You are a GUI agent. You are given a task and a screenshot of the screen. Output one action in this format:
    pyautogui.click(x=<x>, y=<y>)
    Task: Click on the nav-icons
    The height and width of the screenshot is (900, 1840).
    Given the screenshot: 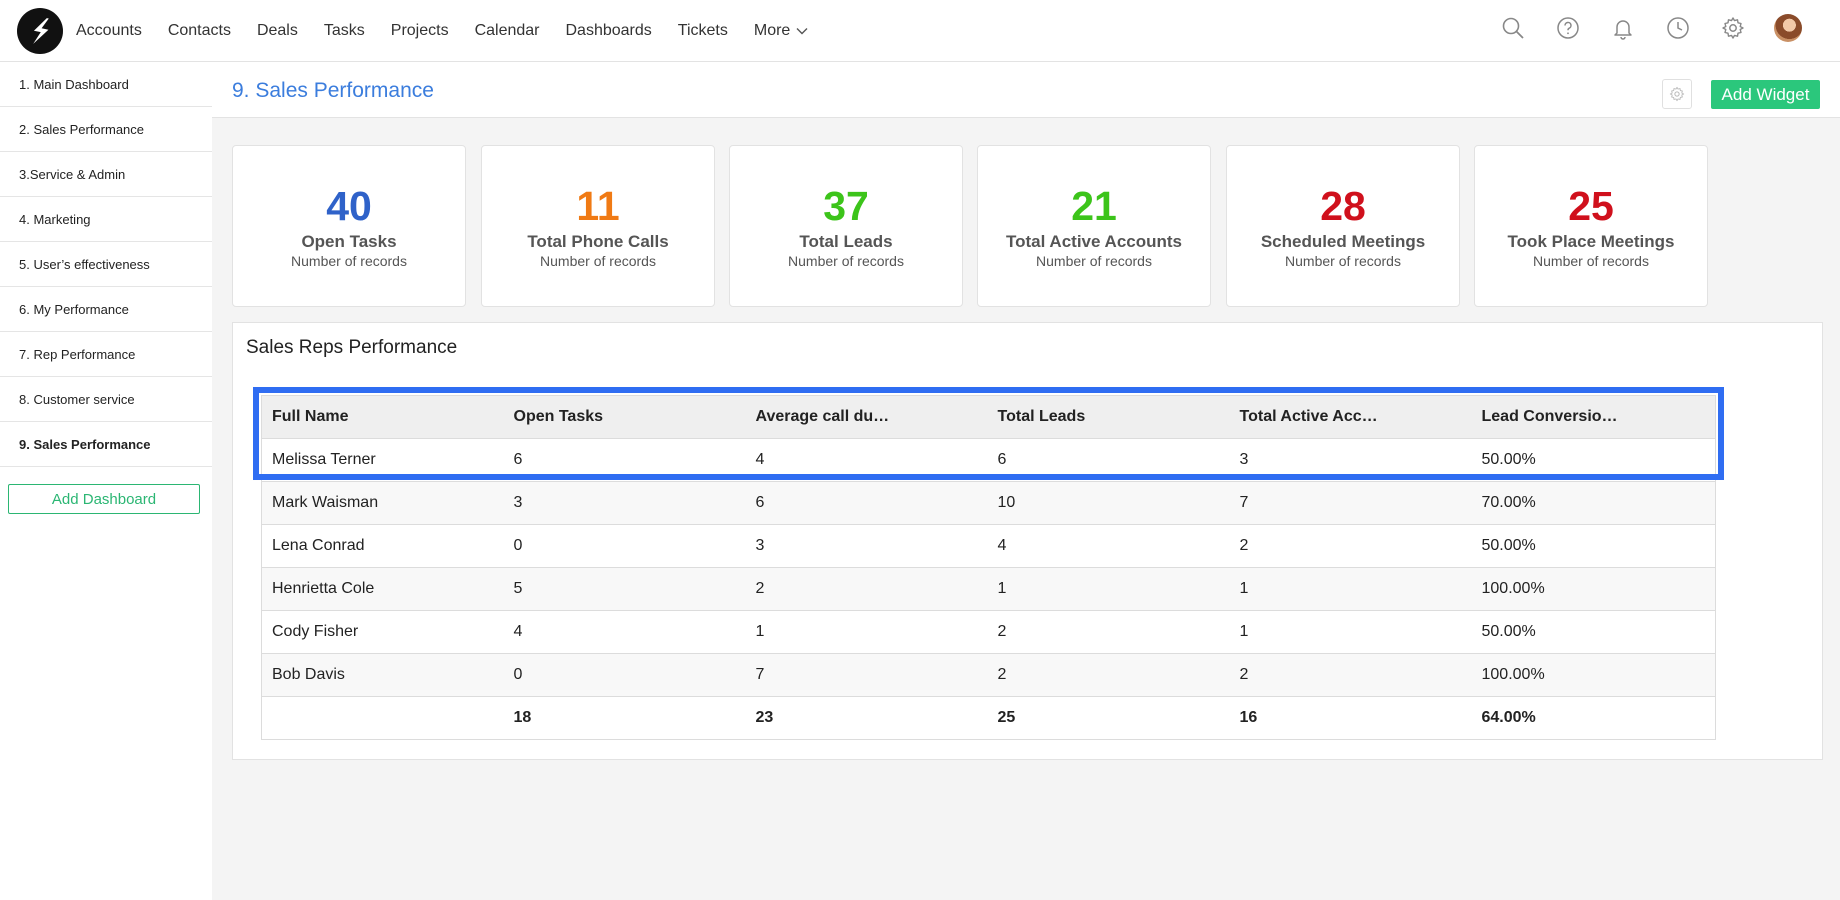 What is the action you would take?
    pyautogui.click(x=1637, y=28)
    